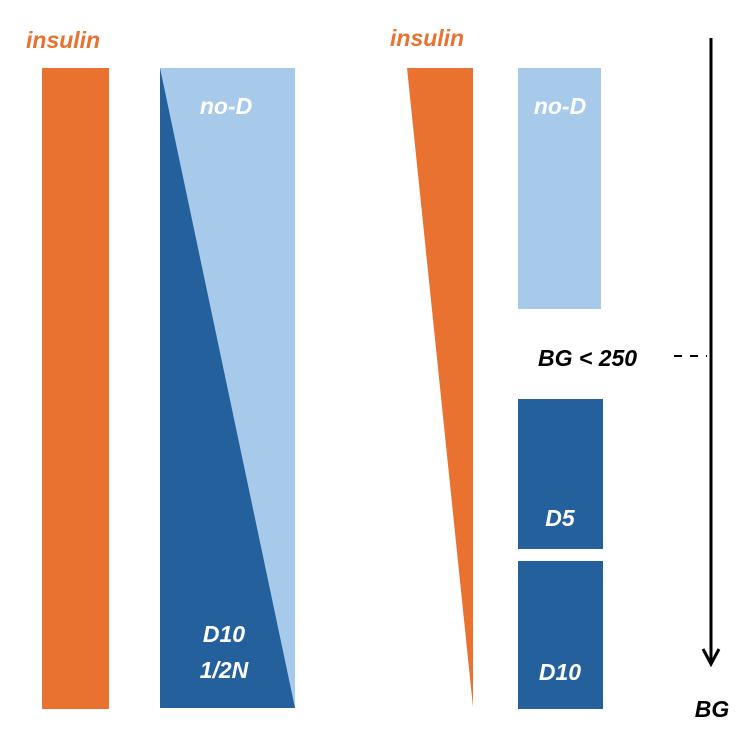 This screenshot has height=750, width=744. What do you see at coordinates (587, 358) in the screenshot?
I see `threshold-label: BG < 250` at bounding box center [587, 358].